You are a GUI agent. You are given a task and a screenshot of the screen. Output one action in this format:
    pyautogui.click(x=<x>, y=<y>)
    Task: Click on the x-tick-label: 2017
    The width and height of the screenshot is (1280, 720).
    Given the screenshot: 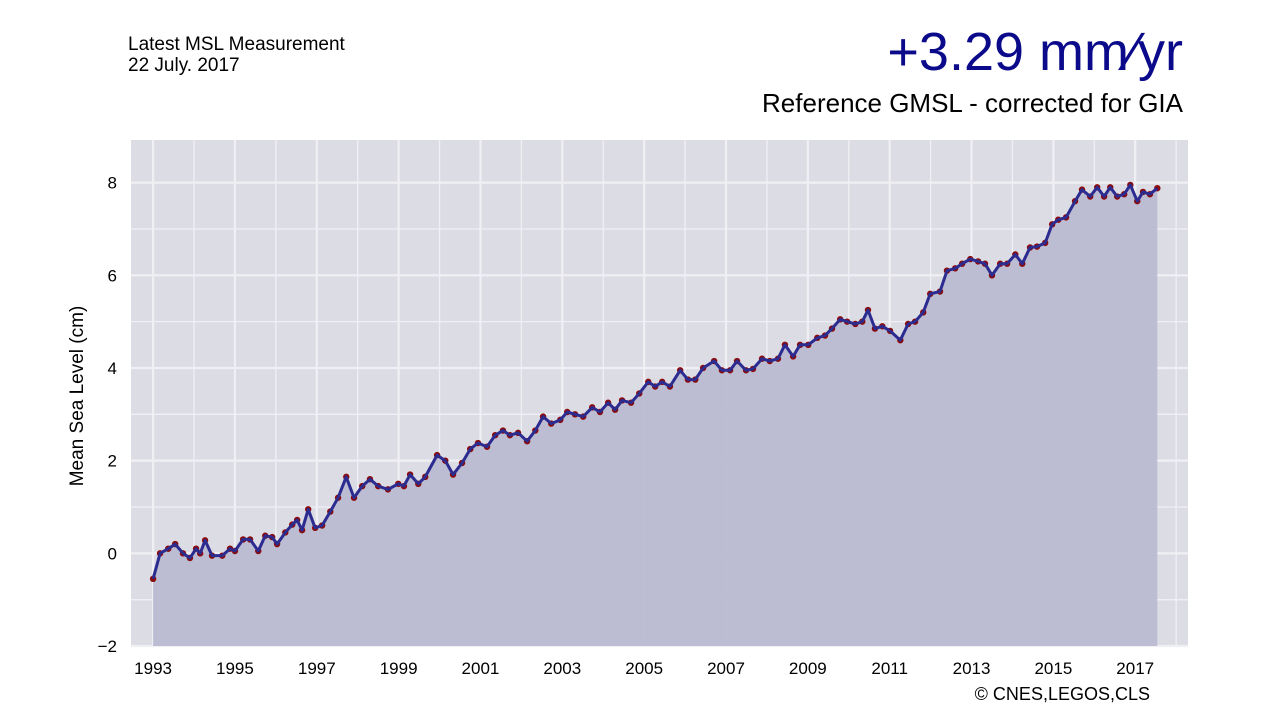 What is the action you would take?
    pyautogui.click(x=1135, y=668)
    